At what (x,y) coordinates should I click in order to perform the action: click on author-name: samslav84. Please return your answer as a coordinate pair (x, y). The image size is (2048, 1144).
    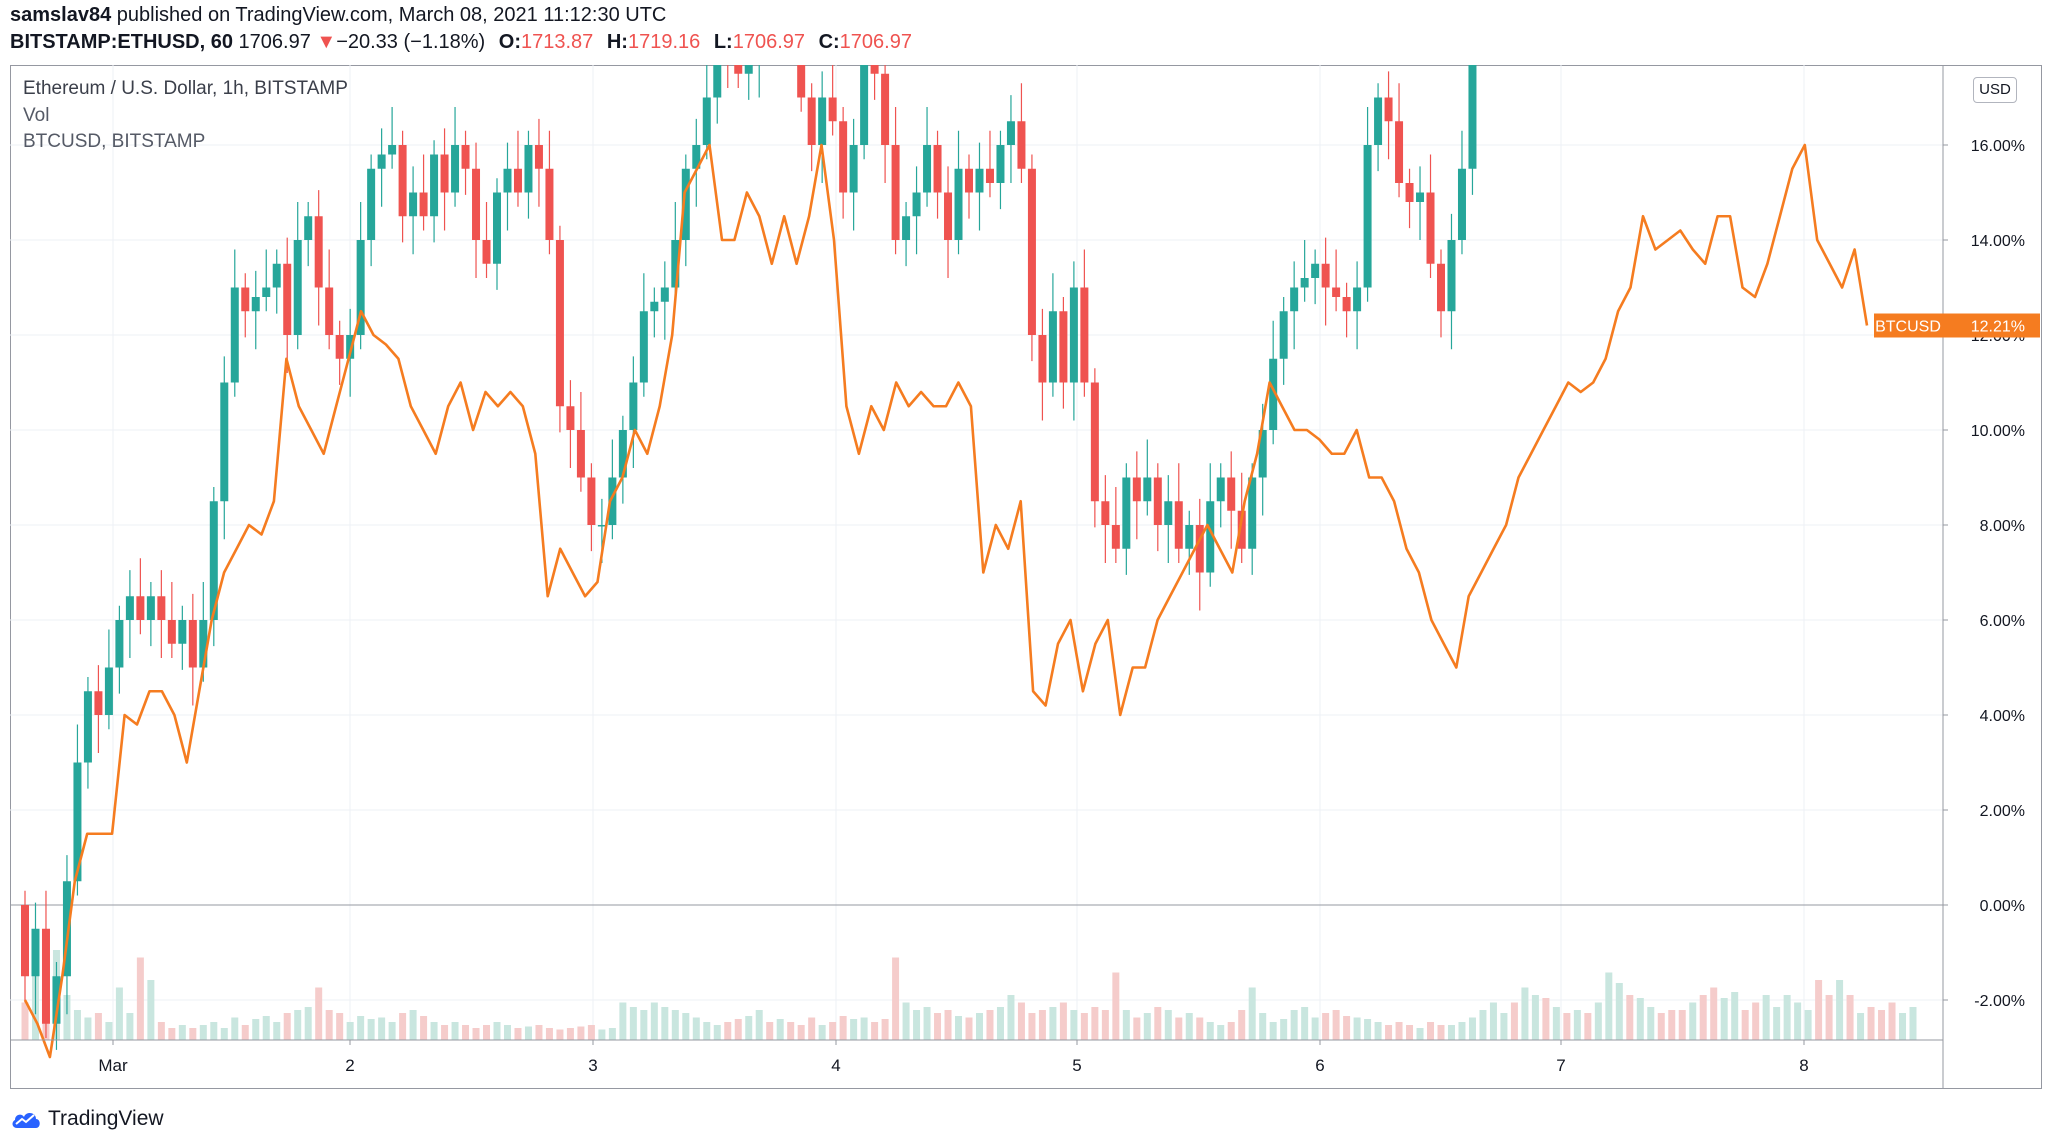
    Looking at the image, I should click on (61, 15).